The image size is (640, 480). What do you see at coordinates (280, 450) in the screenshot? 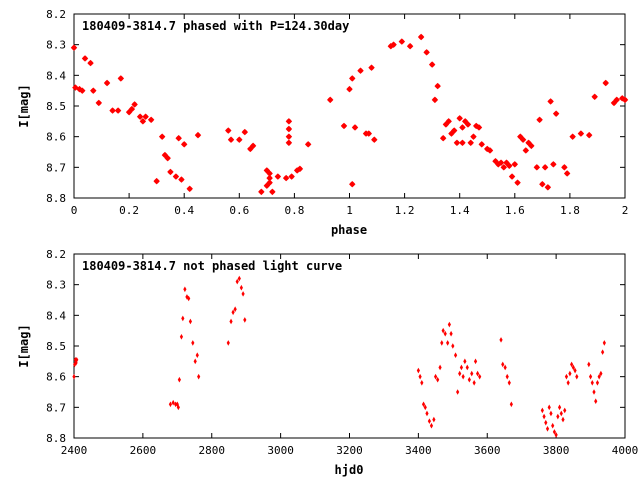
I see `unphased-xtick-label: 3000` at bounding box center [280, 450].